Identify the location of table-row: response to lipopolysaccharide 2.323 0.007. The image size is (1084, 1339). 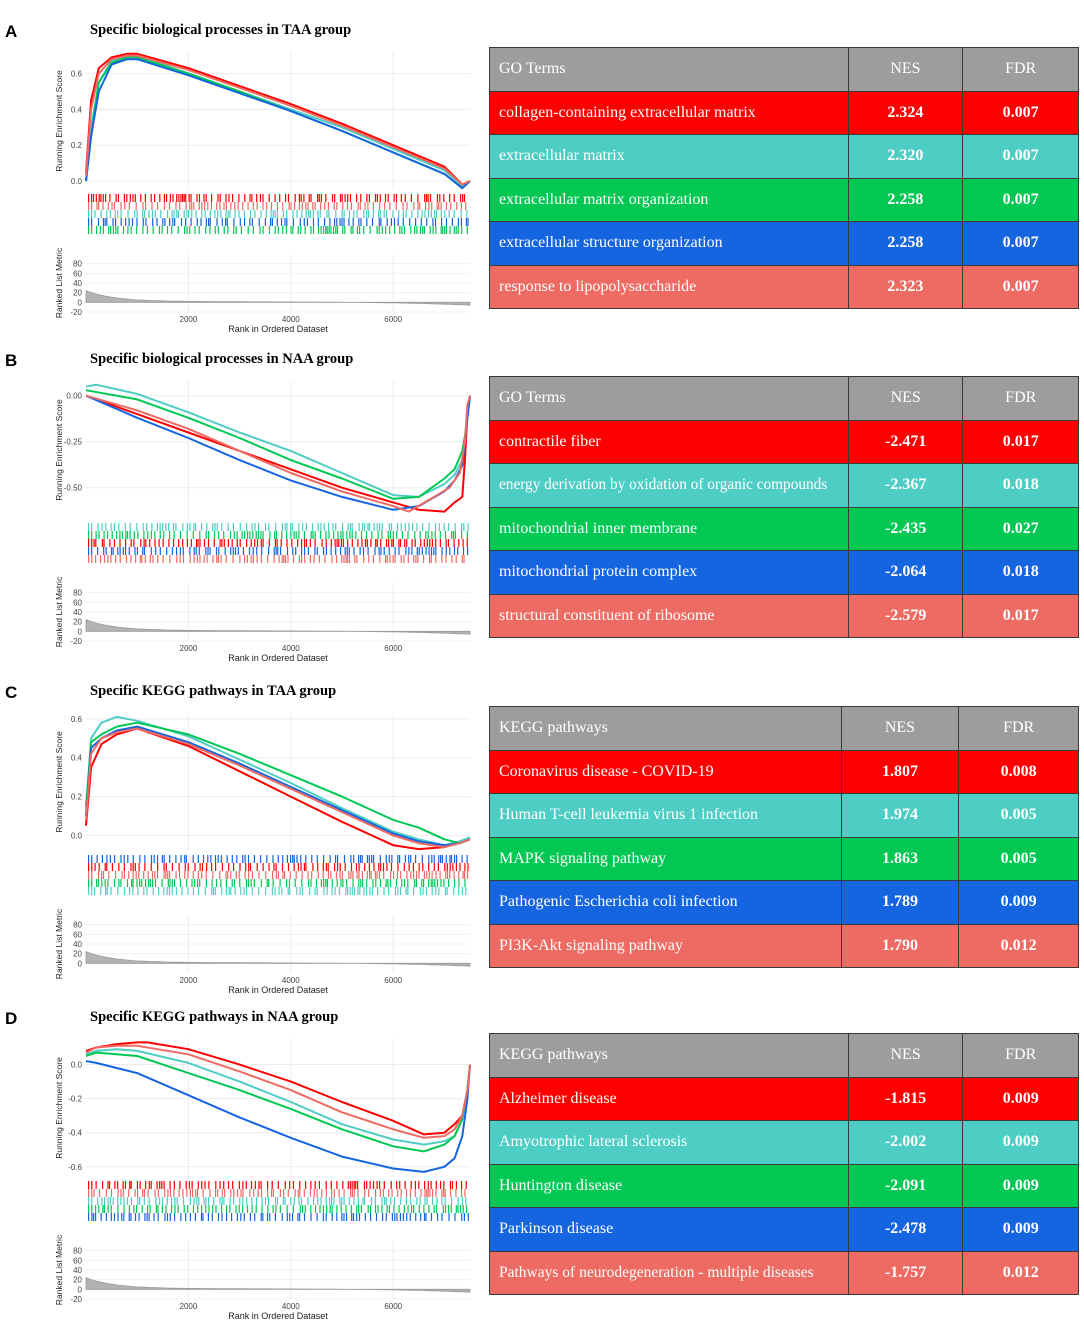
(784, 286).